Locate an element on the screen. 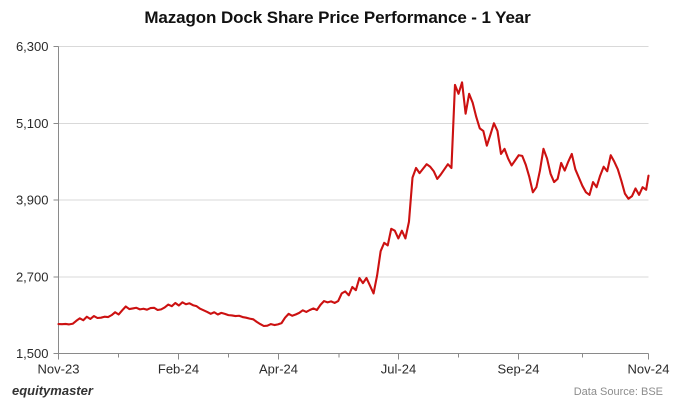 This screenshot has width=675, height=410. x-tick-label: Apr-24 is located at coordinates (278, 369).